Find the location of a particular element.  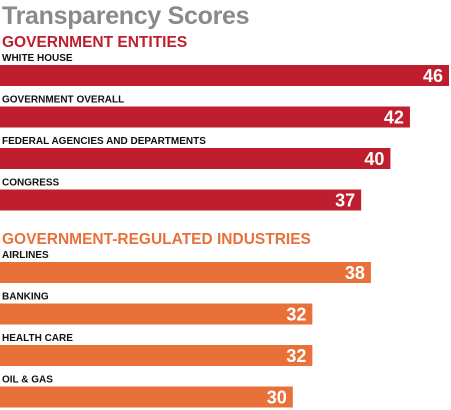

category-label: WHITE HOUSE is located at coordinates (37, 58).